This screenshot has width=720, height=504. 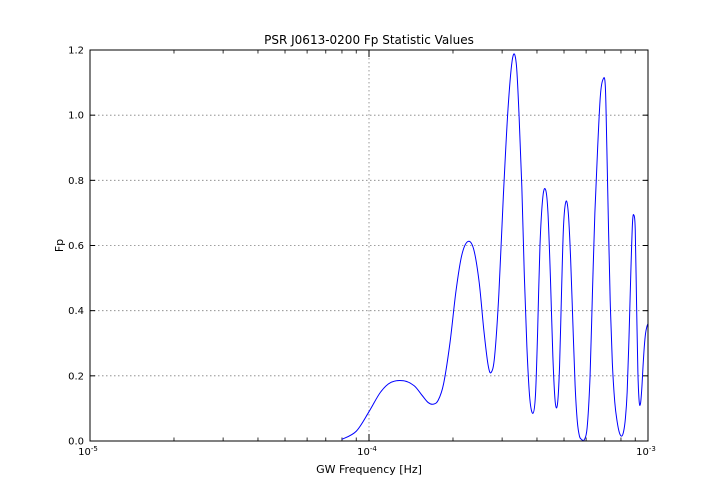 I want to click on y-tick-label: 1.0, so click(x=76, y=116).